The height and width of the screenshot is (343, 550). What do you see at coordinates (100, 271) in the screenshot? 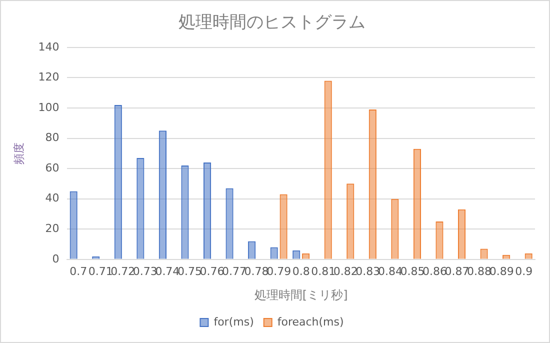
I see `x-tick-label: 0.71` at bounding box center [100, 271].